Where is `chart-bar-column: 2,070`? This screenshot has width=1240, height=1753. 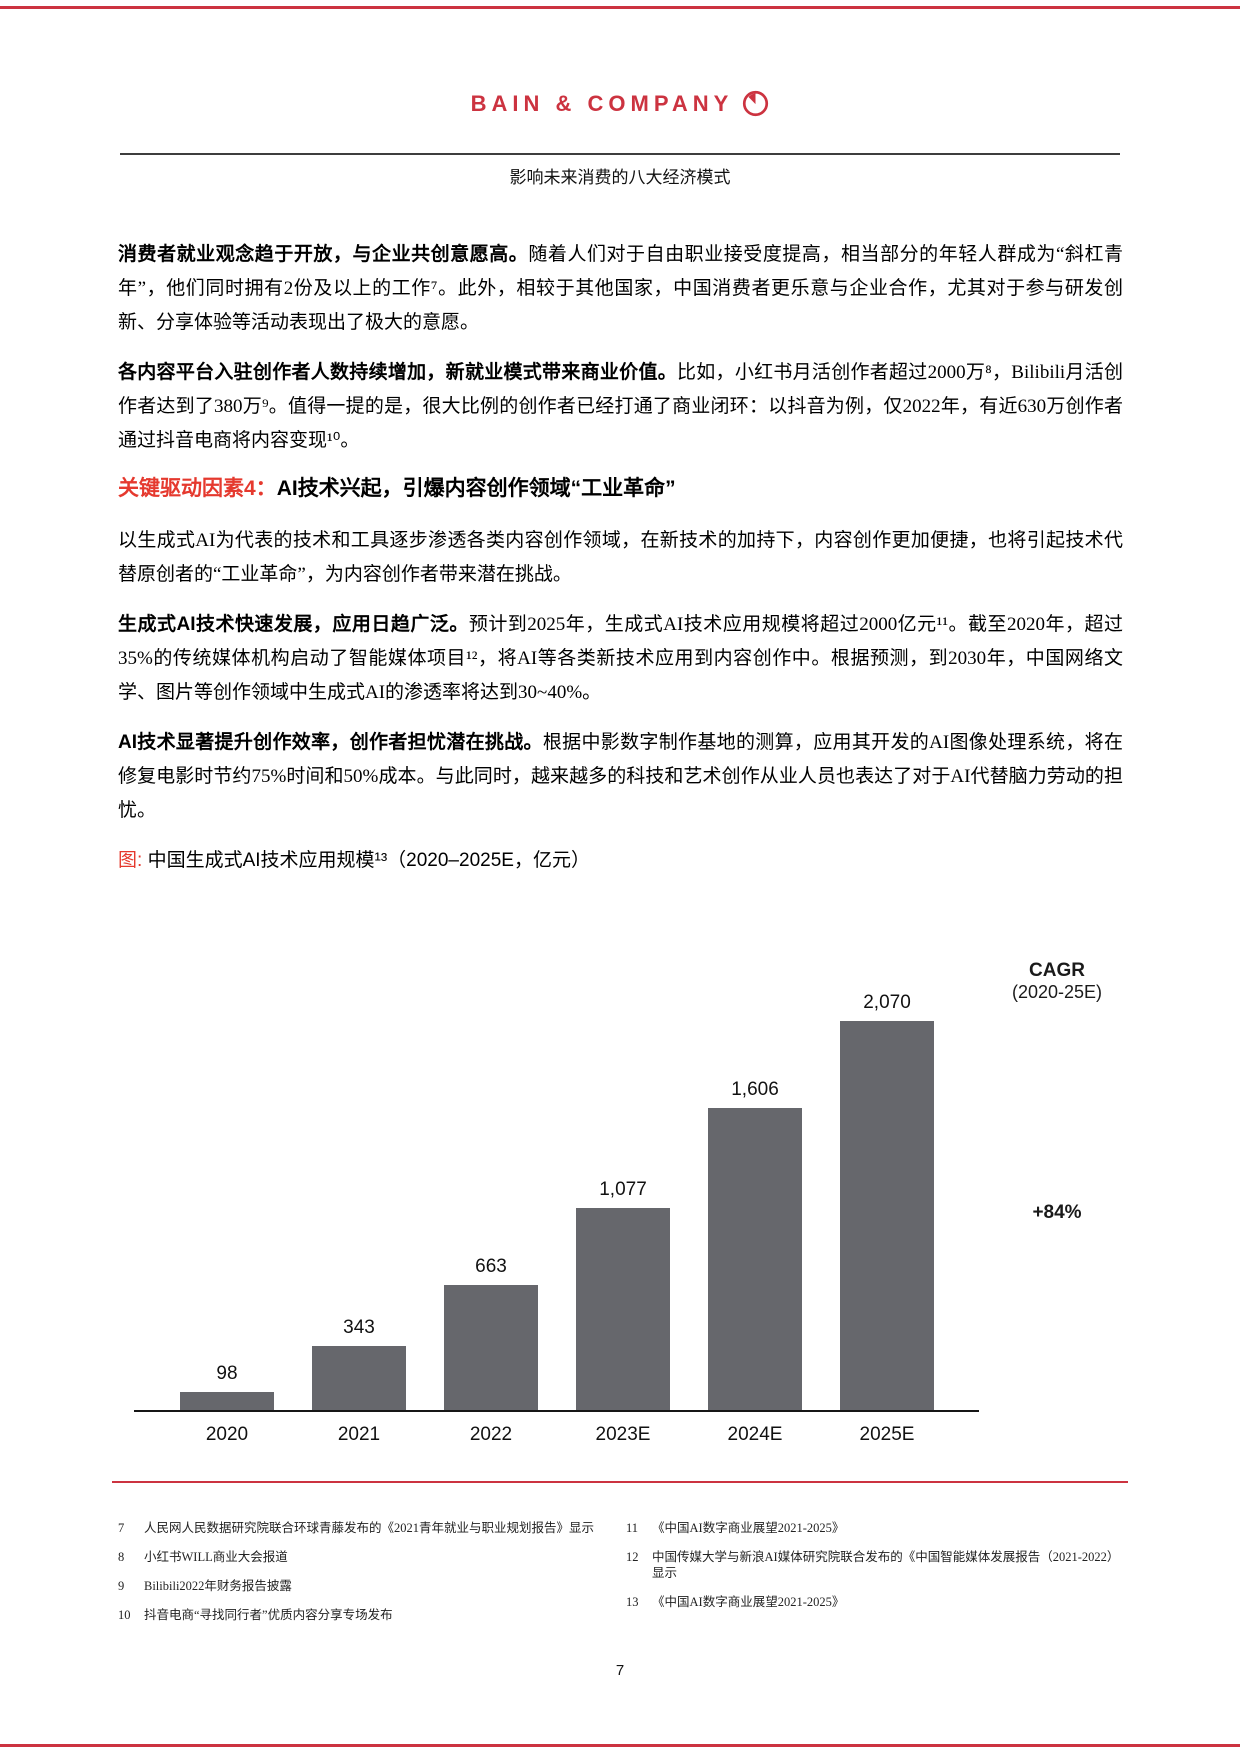
chart-bar-column: 2,070 is located at coordinates (887, 1201).